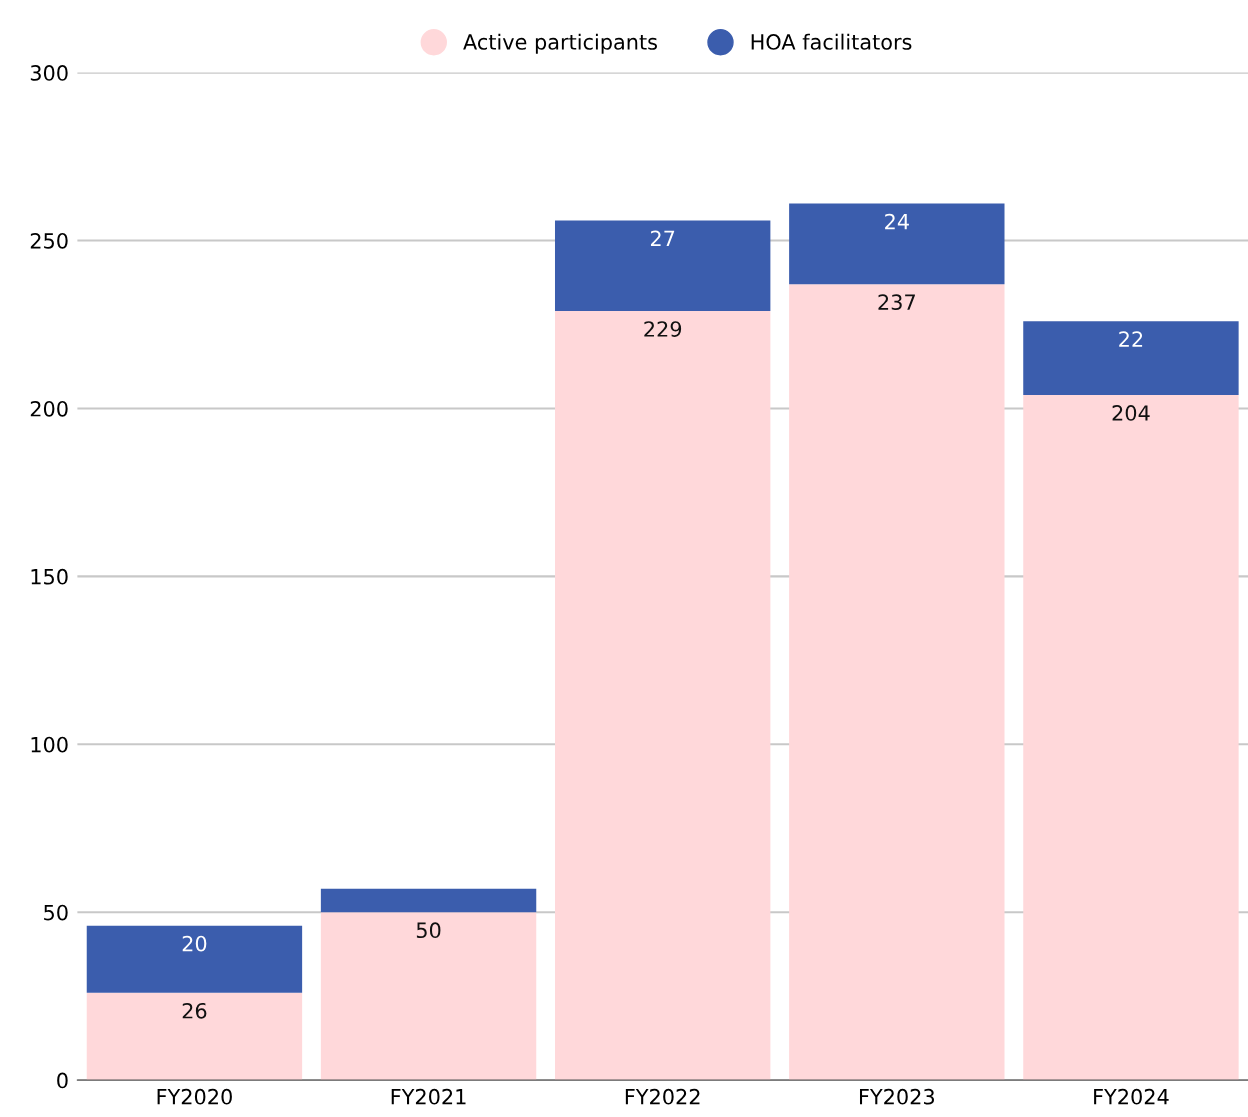 Image resolution: width=1248 pixels, height=1117 pixels. I want to click on y-tick-label: 150, so click(49, 576).